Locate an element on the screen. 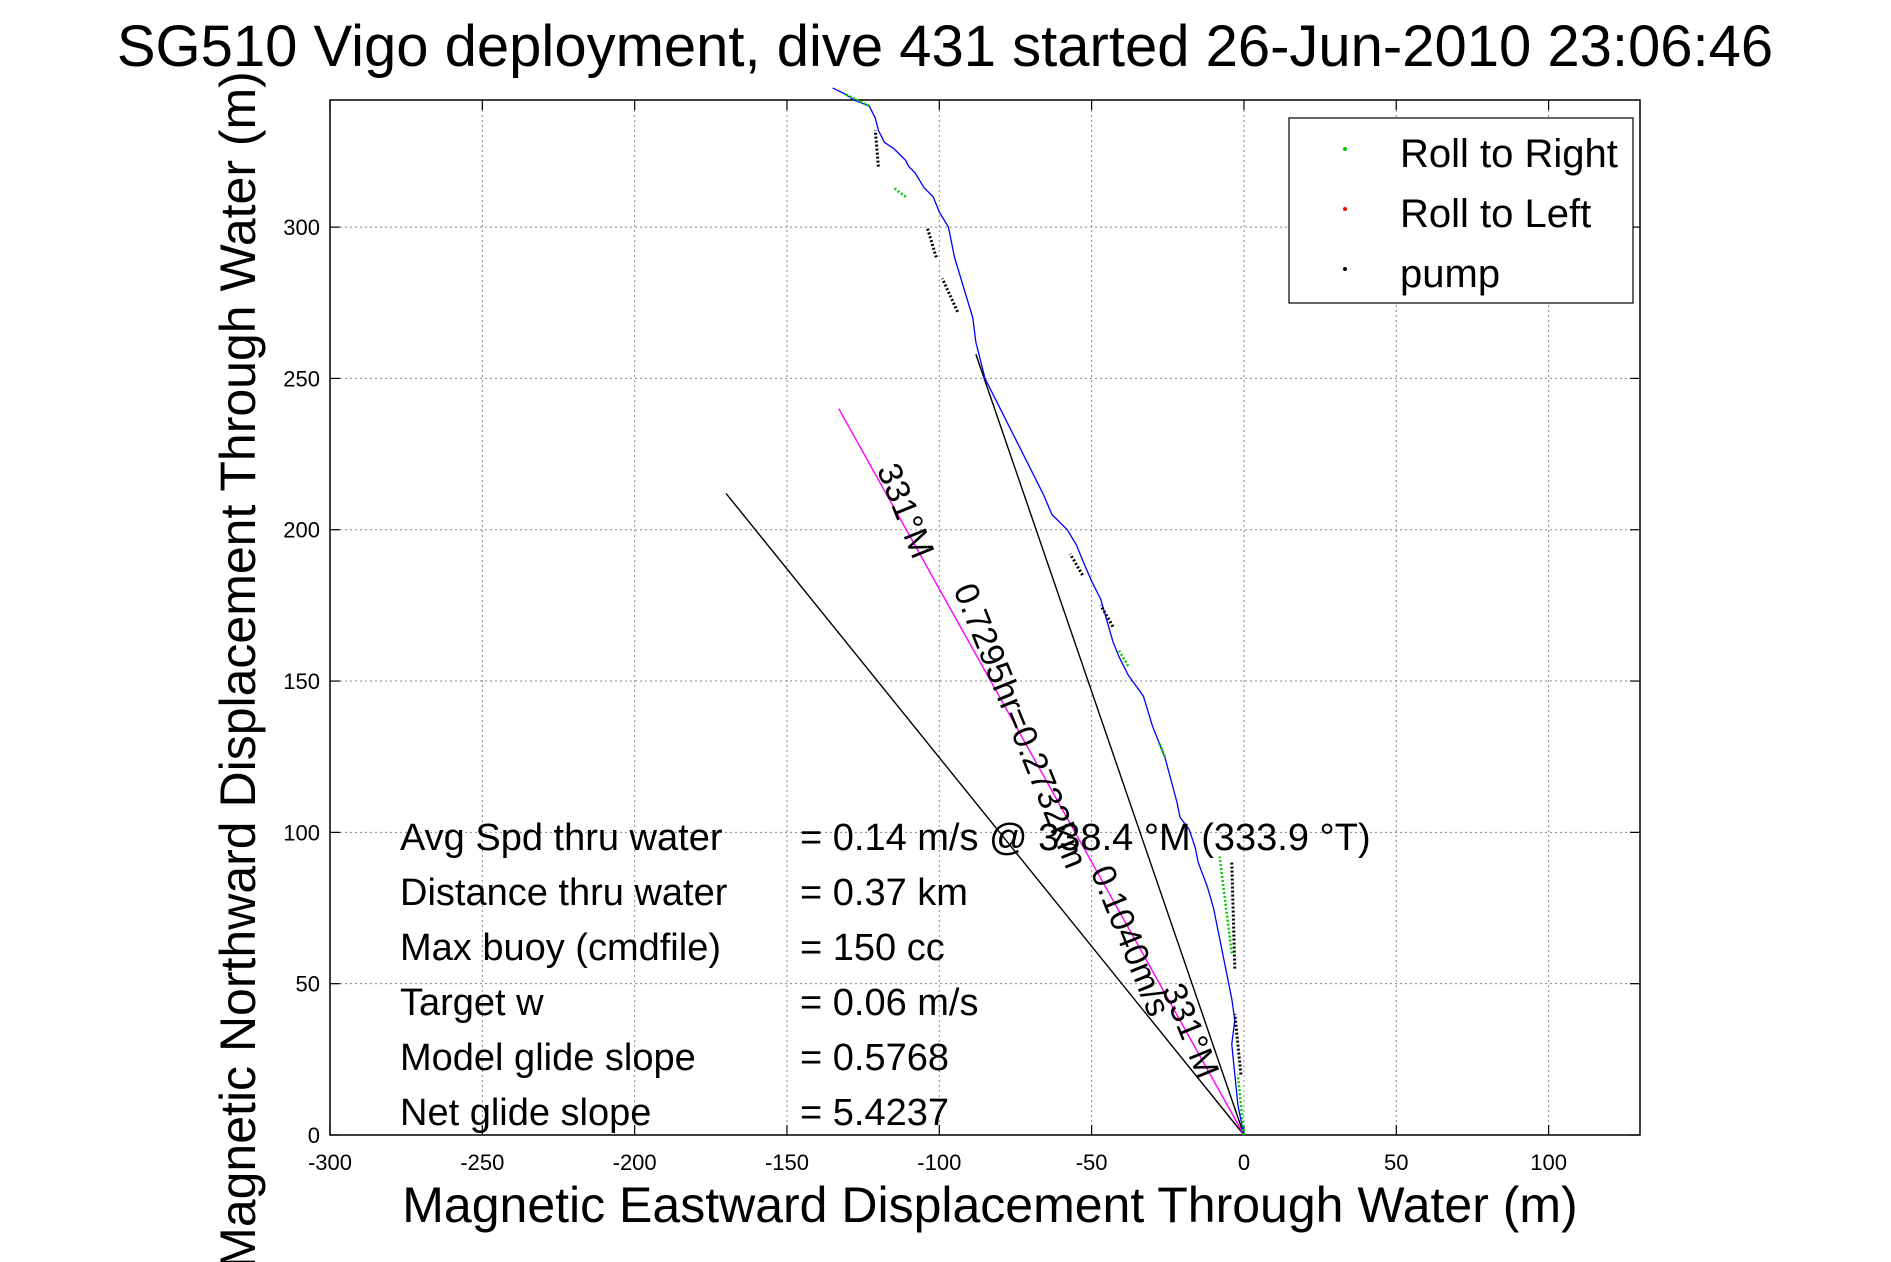 Image resolution: width=1891 pixels, height=1262 pixels. legend-label: Roll to Left is located at coordinates (1495, 214).